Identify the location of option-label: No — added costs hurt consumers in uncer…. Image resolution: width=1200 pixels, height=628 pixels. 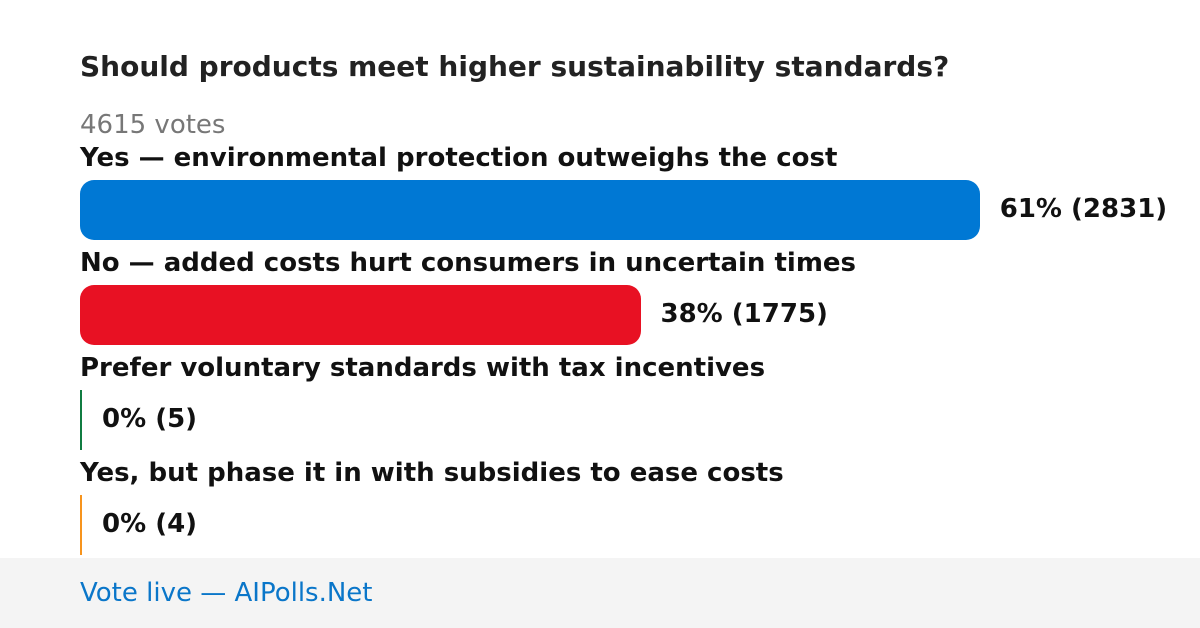
(468, 263).